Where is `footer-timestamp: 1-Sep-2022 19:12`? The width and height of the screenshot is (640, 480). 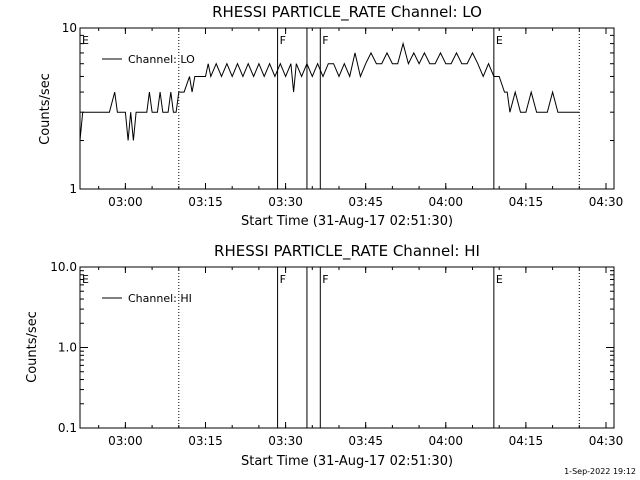 footer-timestamp: 1-Sep-2022 19:12 is located at coordinates (600, 471).